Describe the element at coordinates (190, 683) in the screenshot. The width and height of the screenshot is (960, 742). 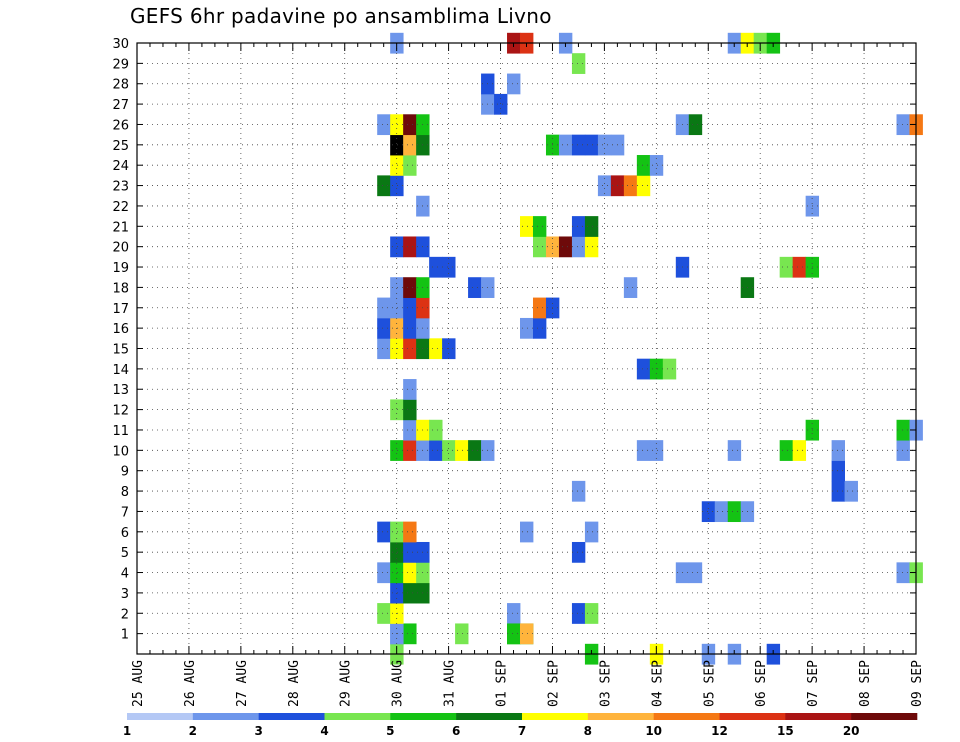
I see `x-tick-label: 26 AUG` at that location.